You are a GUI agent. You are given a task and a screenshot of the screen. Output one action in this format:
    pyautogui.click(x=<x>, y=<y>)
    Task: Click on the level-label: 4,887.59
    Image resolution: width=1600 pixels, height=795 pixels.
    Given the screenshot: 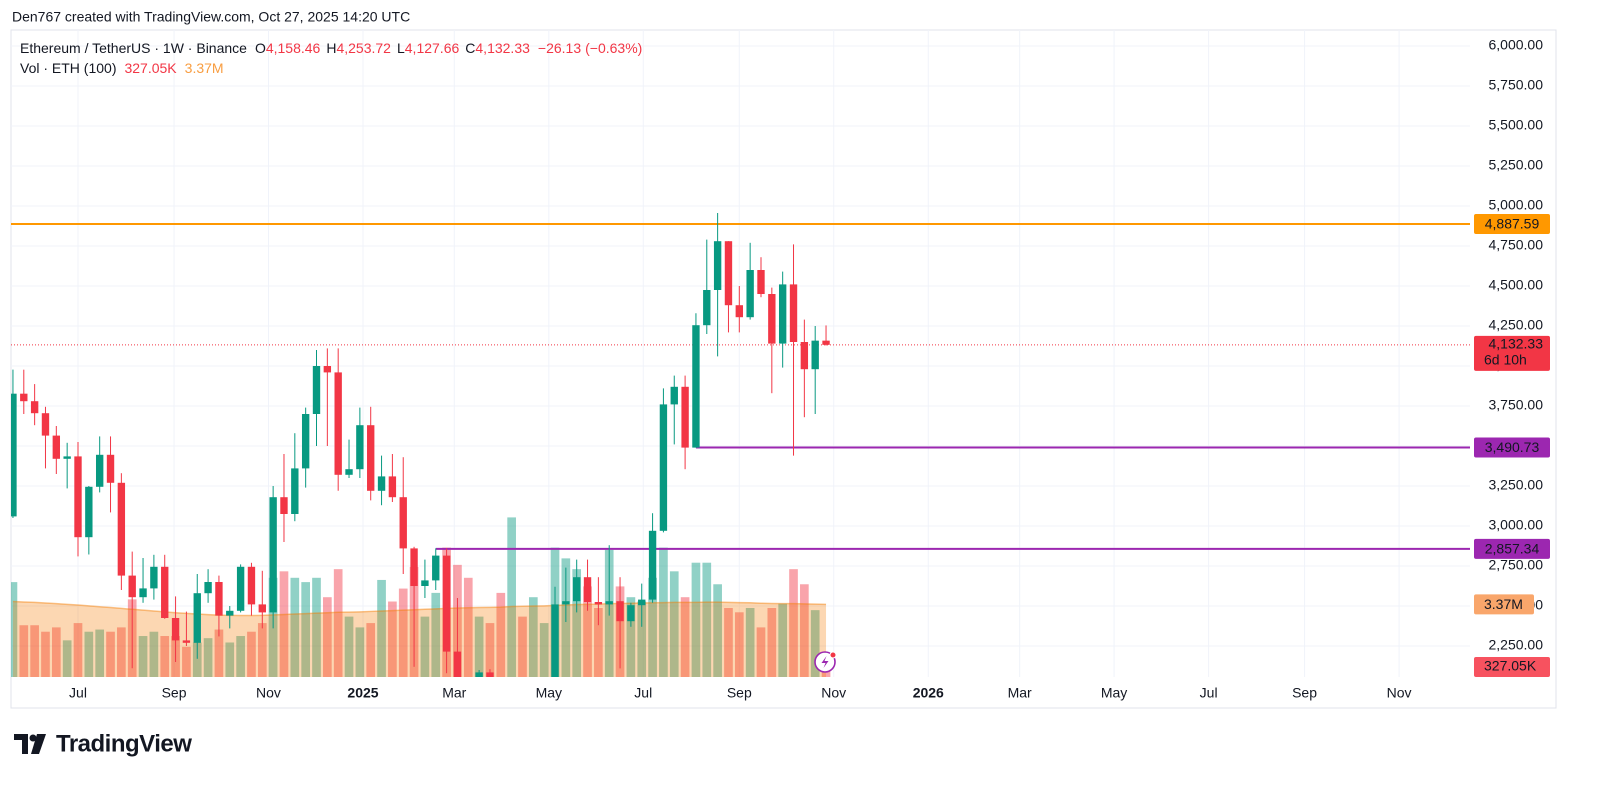 What is the action you would take?
    pyautogui.click(x=1512, y=224)
    